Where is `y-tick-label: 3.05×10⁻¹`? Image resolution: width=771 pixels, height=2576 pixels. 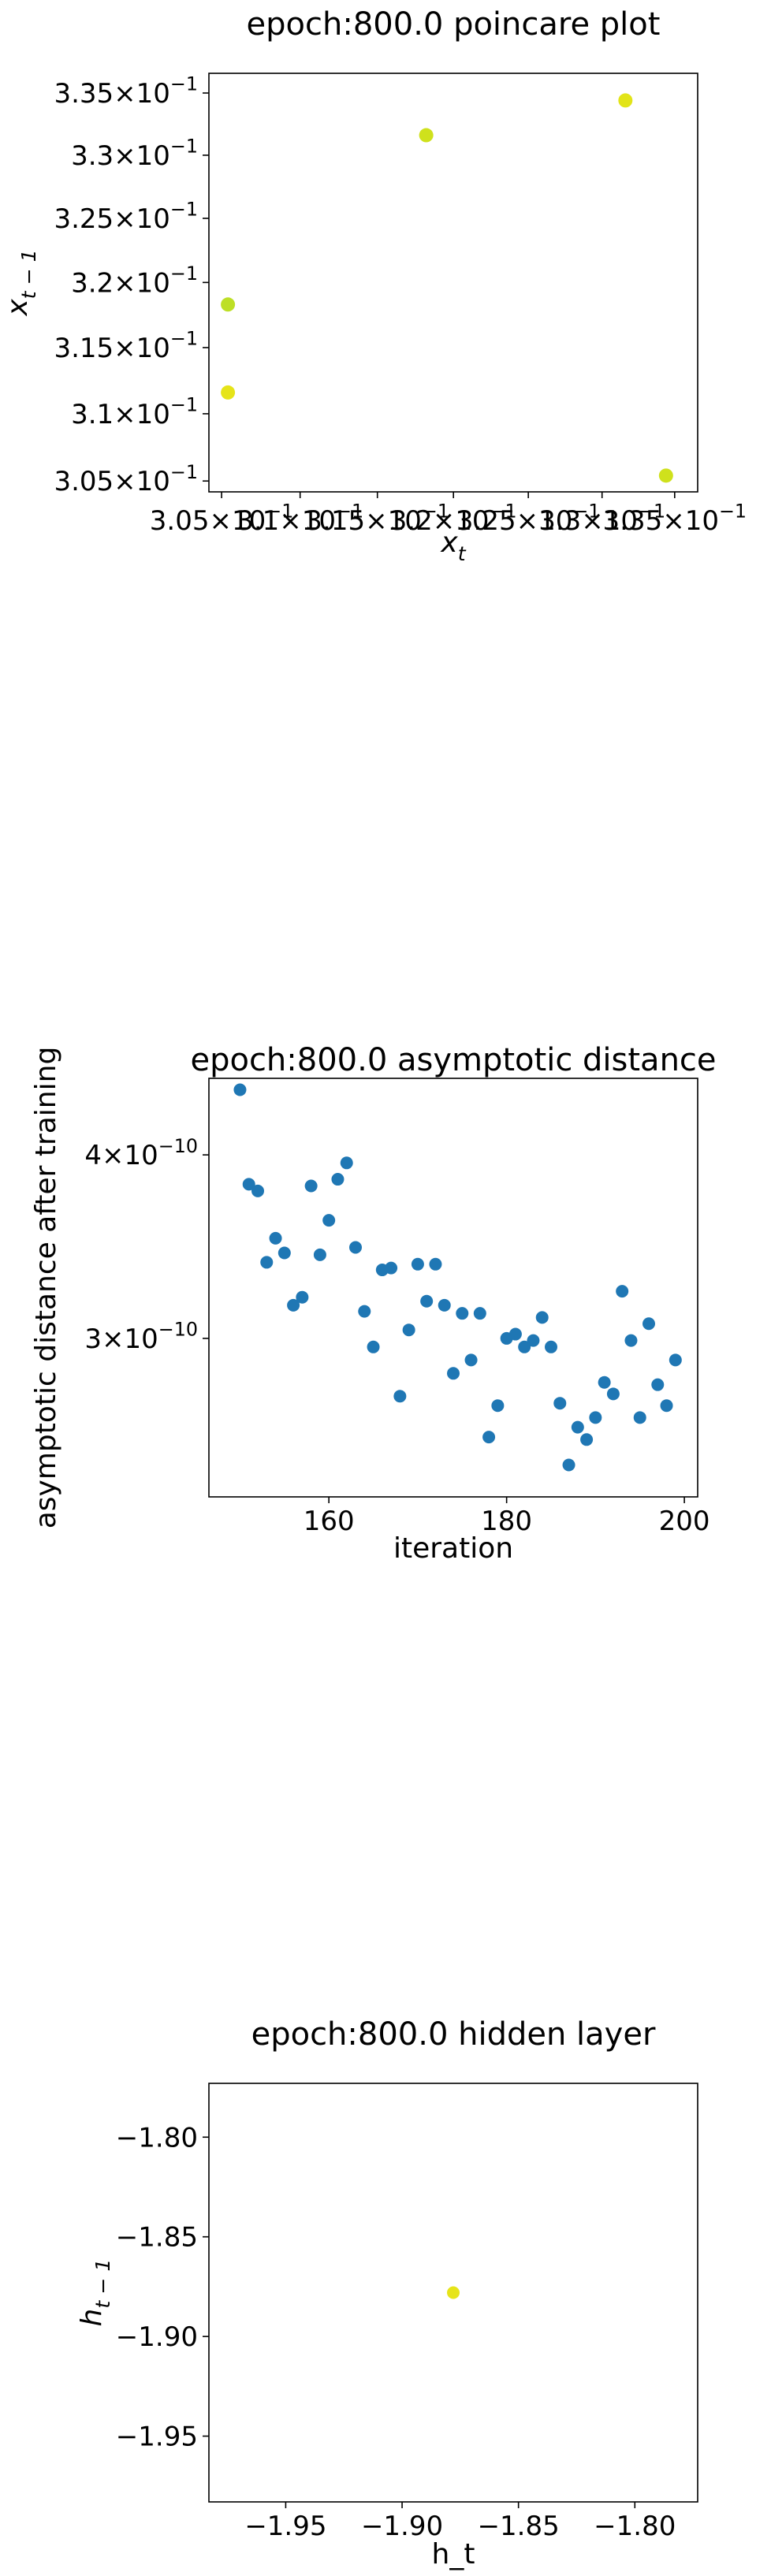
y-tick-label: 3.05×10⁻¹ is located at coordinates (126, 479).